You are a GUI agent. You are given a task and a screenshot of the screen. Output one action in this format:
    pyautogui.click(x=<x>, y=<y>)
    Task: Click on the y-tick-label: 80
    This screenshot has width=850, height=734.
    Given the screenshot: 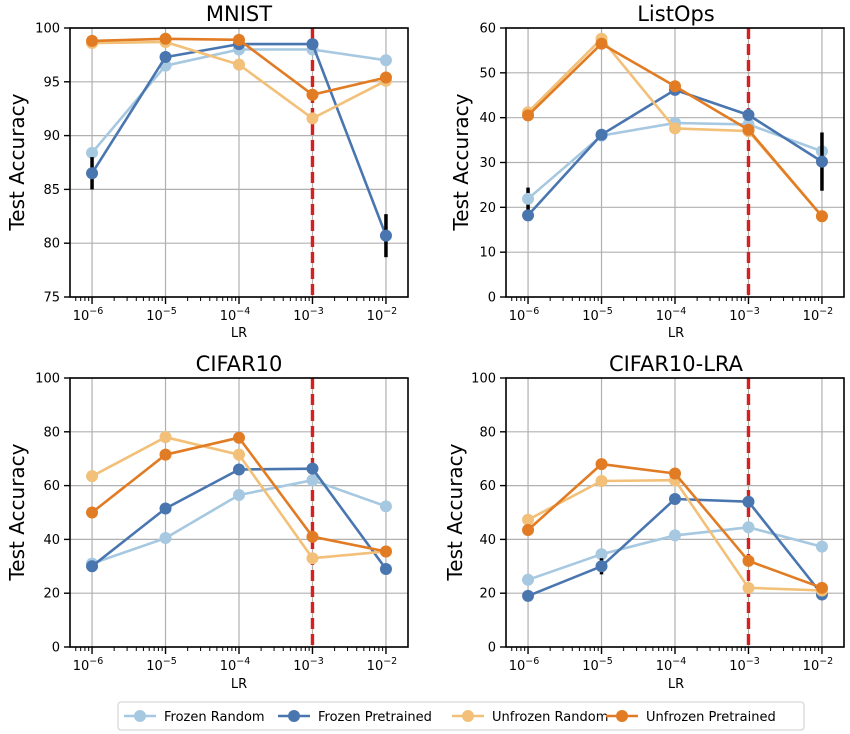 What is the action you would take?
    pyautogui.click(x=51, y=244)
    